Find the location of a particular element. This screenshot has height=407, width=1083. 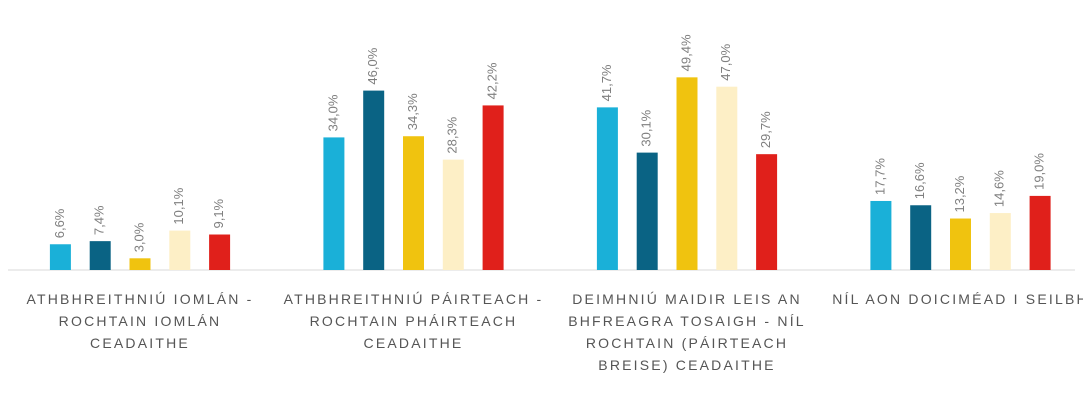

x-tick-label: NÍL AON DOICIMÉAD I SEILBH is located at coordinates (957, 299).